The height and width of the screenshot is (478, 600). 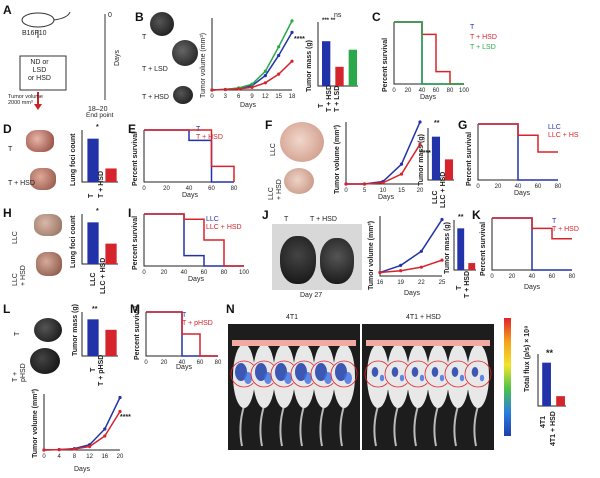 I want to click on legend-item: LLC + HS, so click(x=563, y=135).